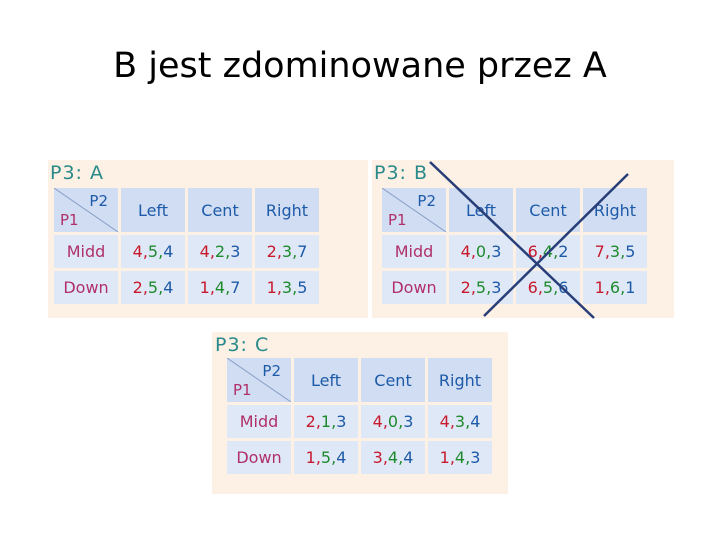 The image size is (720, 540). I want to click on payoff-cell: 2,3,7, so click(287, 251).